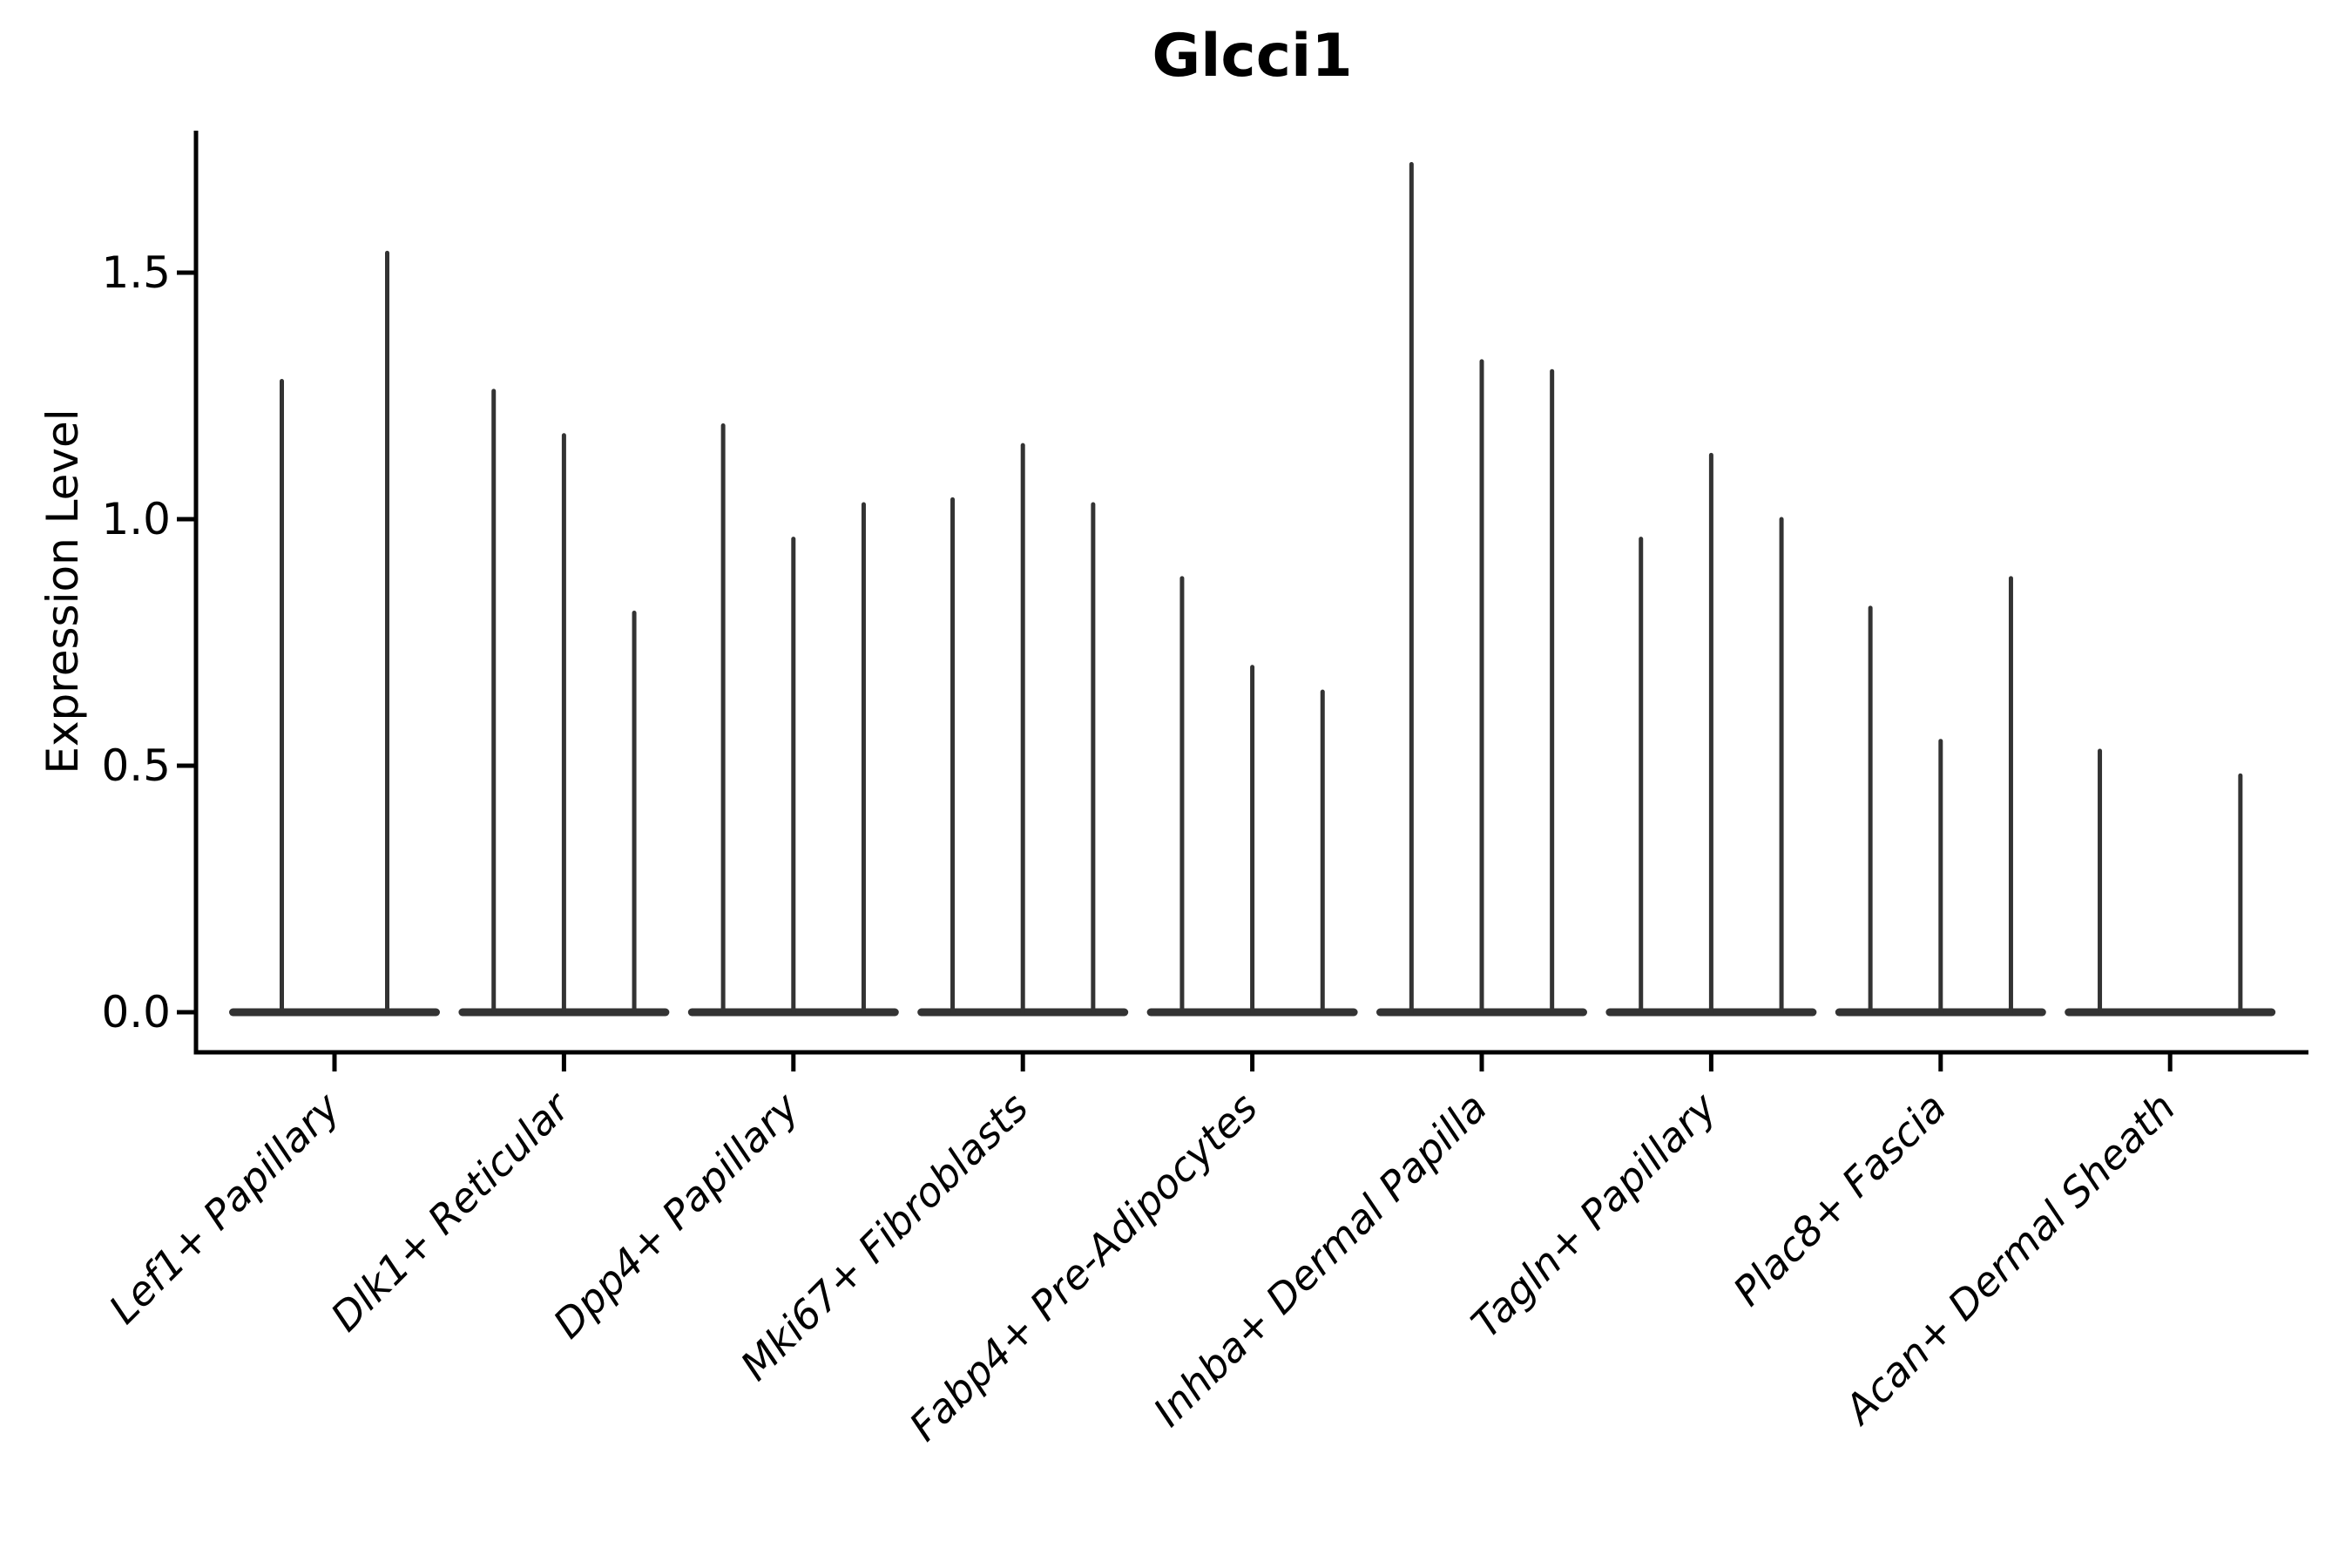 This screenshot has width=2352, height=1568. Describe the element at coordinates (136, 519) in the screenshot. I see `y-tick-label: 1.0` at that location.